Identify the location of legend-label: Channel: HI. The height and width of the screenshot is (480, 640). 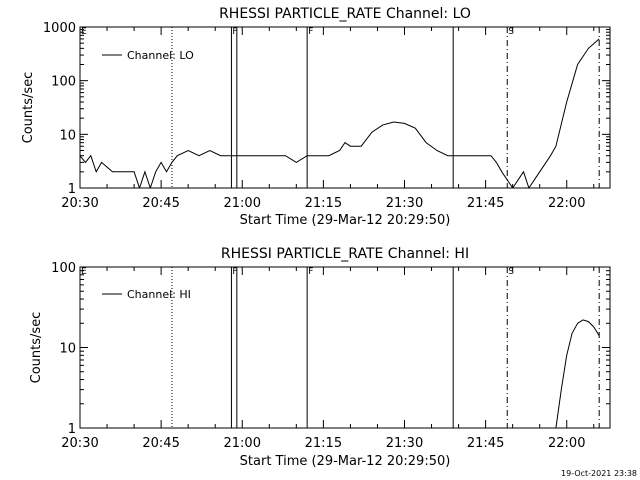
(159, 294).